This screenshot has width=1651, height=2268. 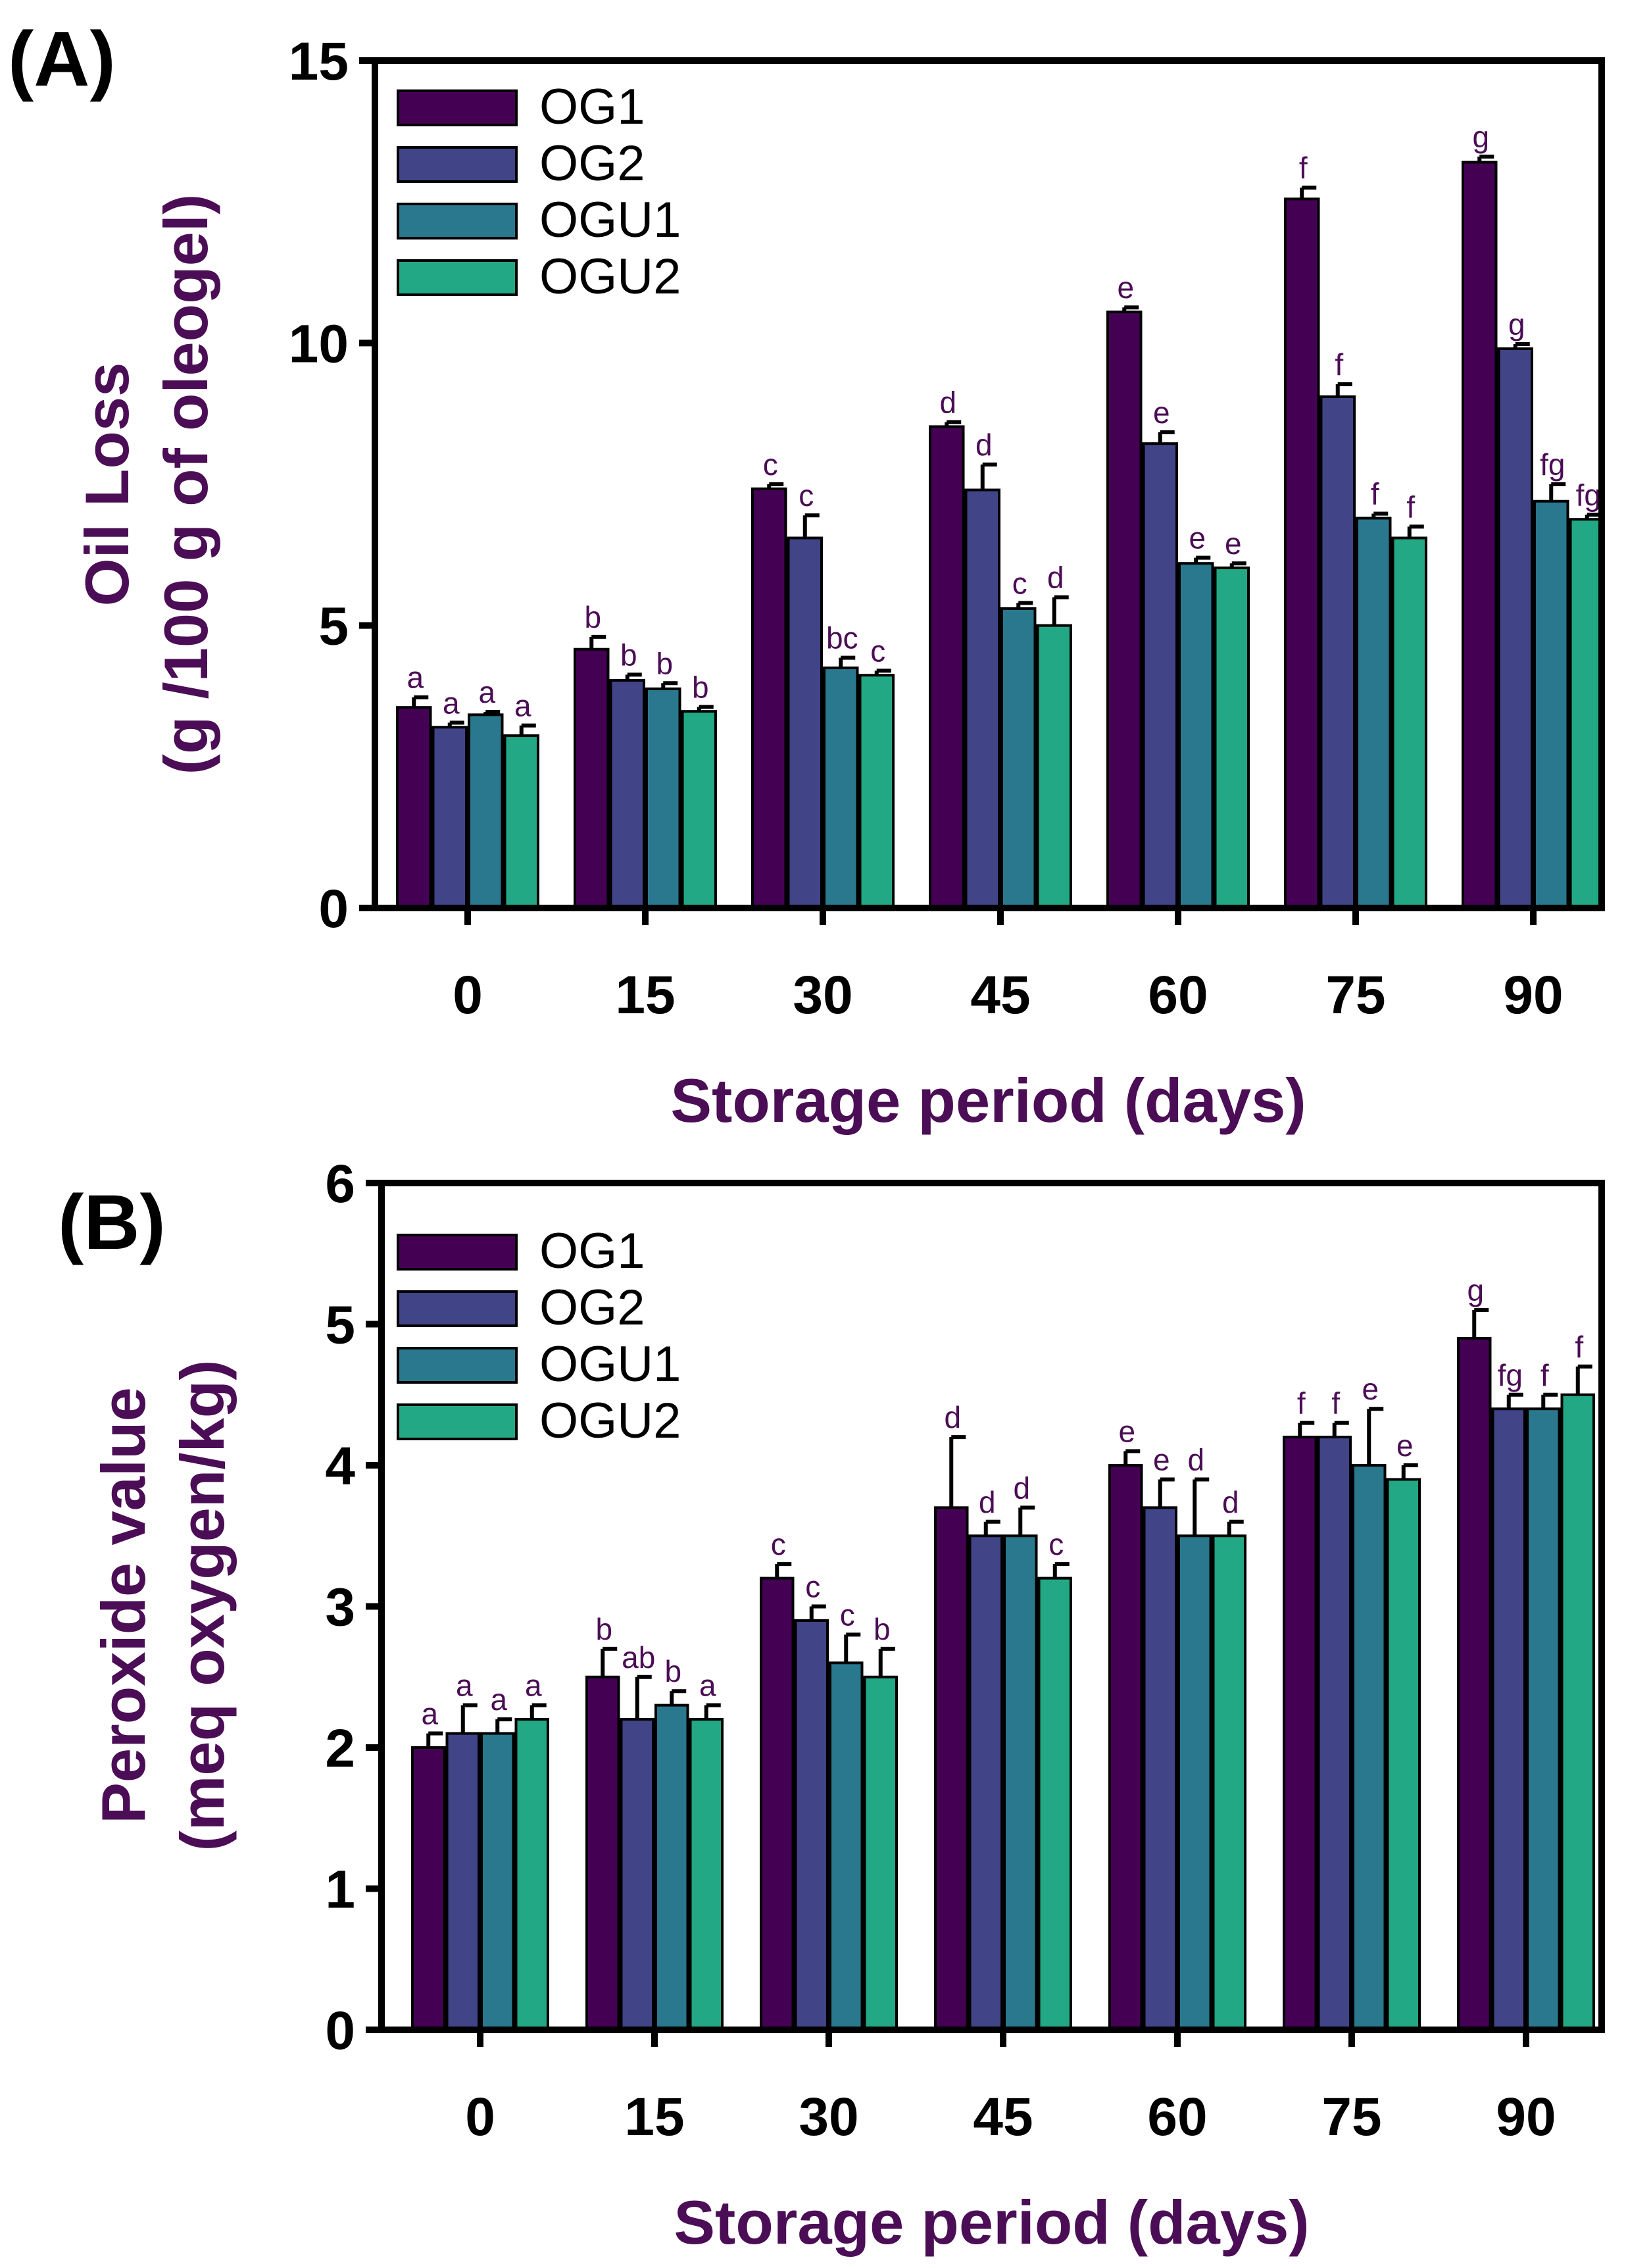 I want to click on legend-label: OGU1, so click(x=610, y=220).